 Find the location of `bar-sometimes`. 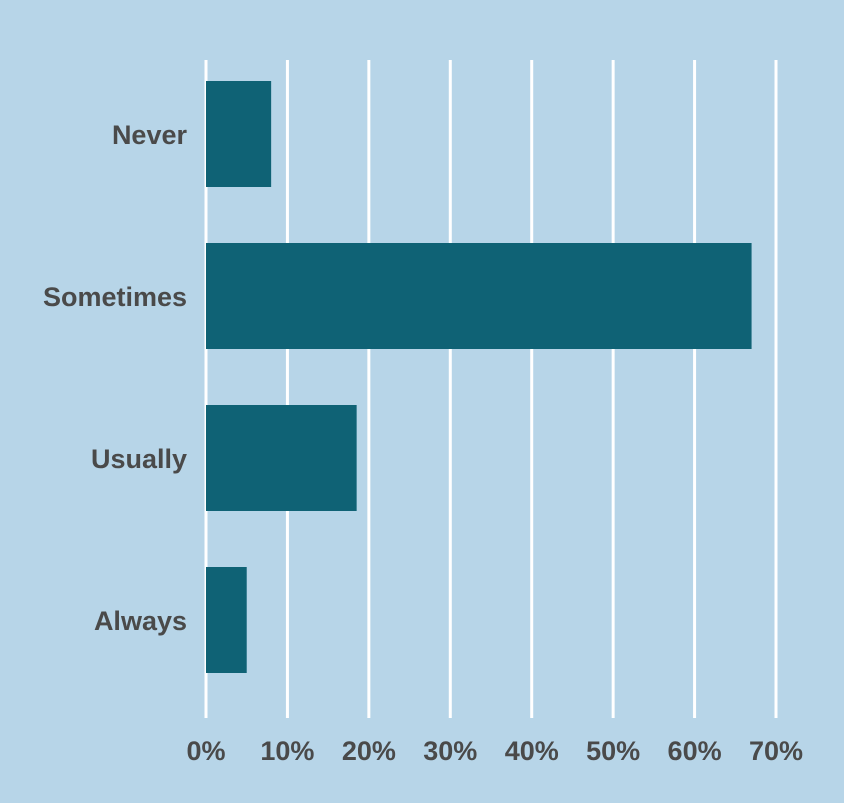

bar-sometimes is located at coordinates (479, 296).